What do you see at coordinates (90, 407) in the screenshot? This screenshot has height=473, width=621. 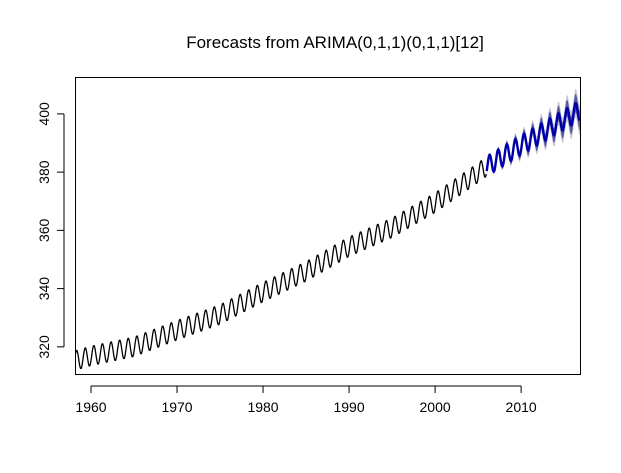 I see `x-tick-label: 1960` at bounding box center [90, 407].